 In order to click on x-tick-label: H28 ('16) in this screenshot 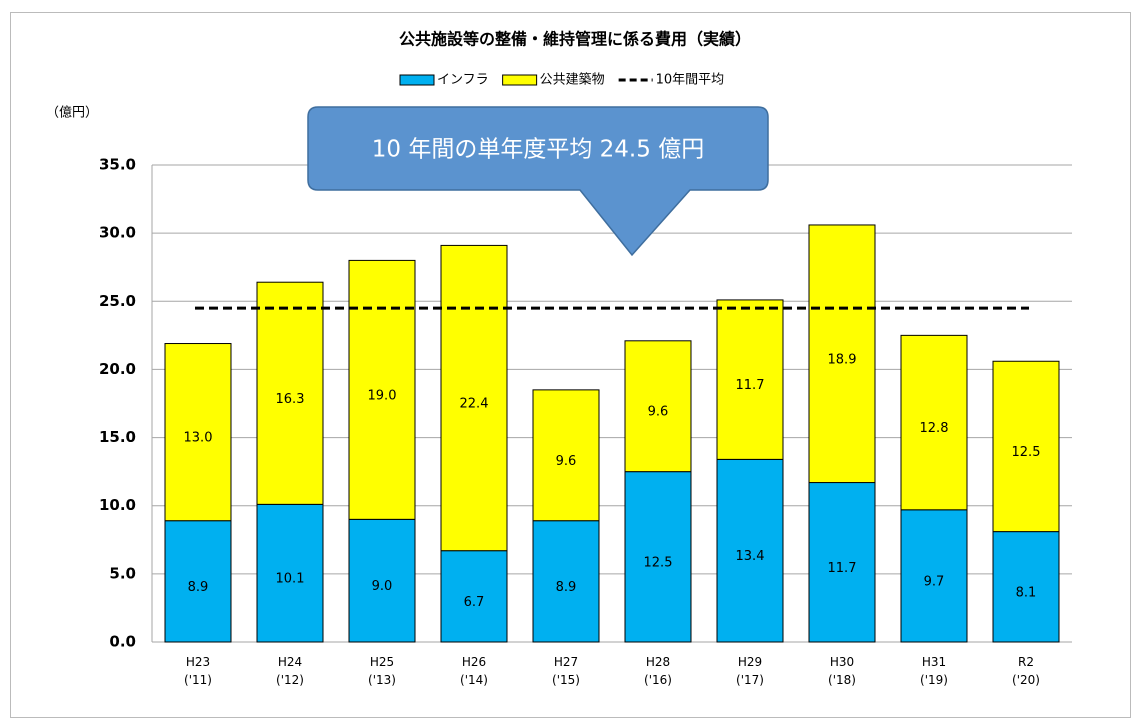, I will do `click(658, 671)`.